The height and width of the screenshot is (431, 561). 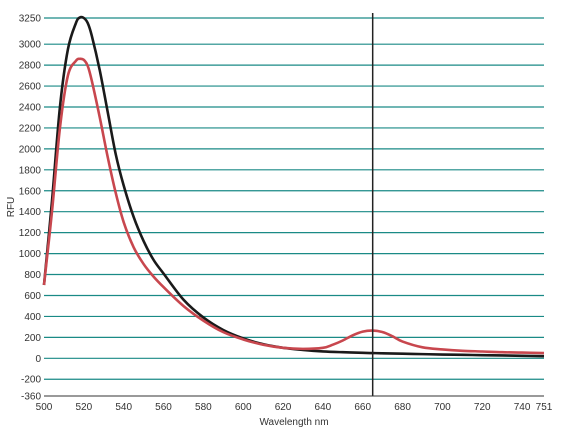 I want to click on y-tick-label: 1000, so click(x=30, y=254).